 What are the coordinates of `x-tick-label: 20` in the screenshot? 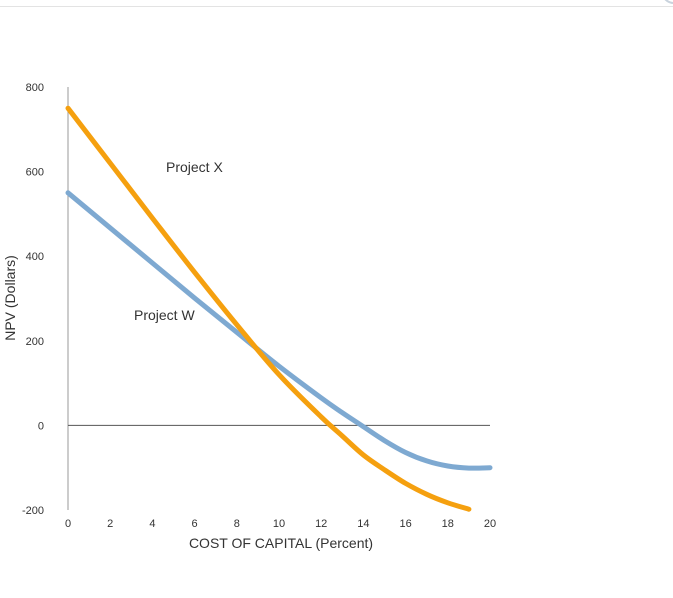 It's located at (490, 524).